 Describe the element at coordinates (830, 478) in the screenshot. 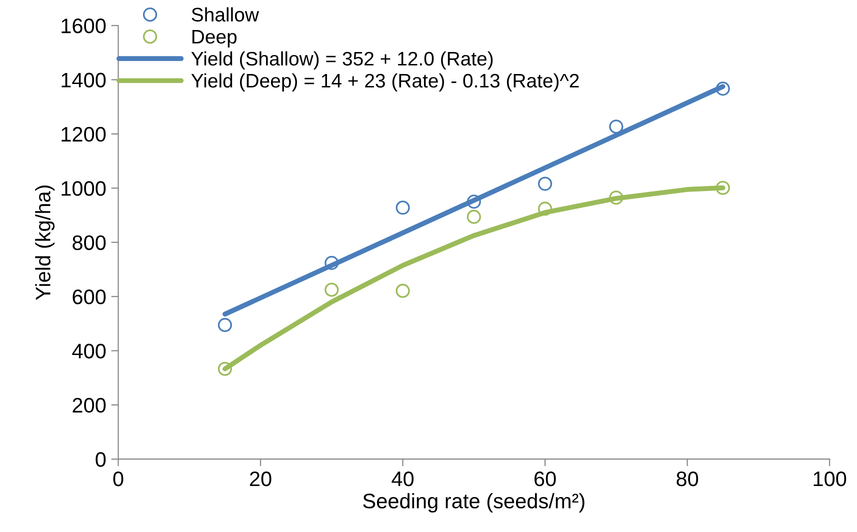

I see `x-tick-label: 100` at that location.